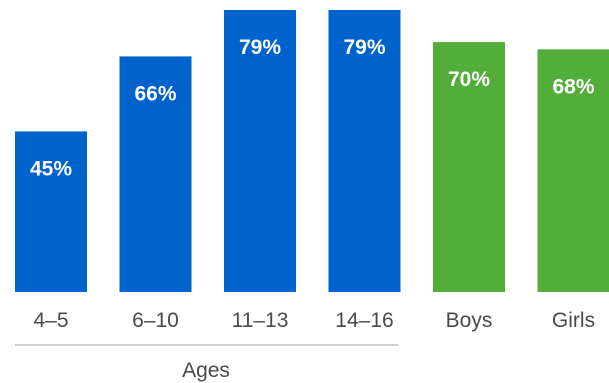 The image size is (609, 383). What do you see at coordinates (364, 47) in the screenshot?
I see `bar-value-label-3: 79%` at bounding box center [364, 47].